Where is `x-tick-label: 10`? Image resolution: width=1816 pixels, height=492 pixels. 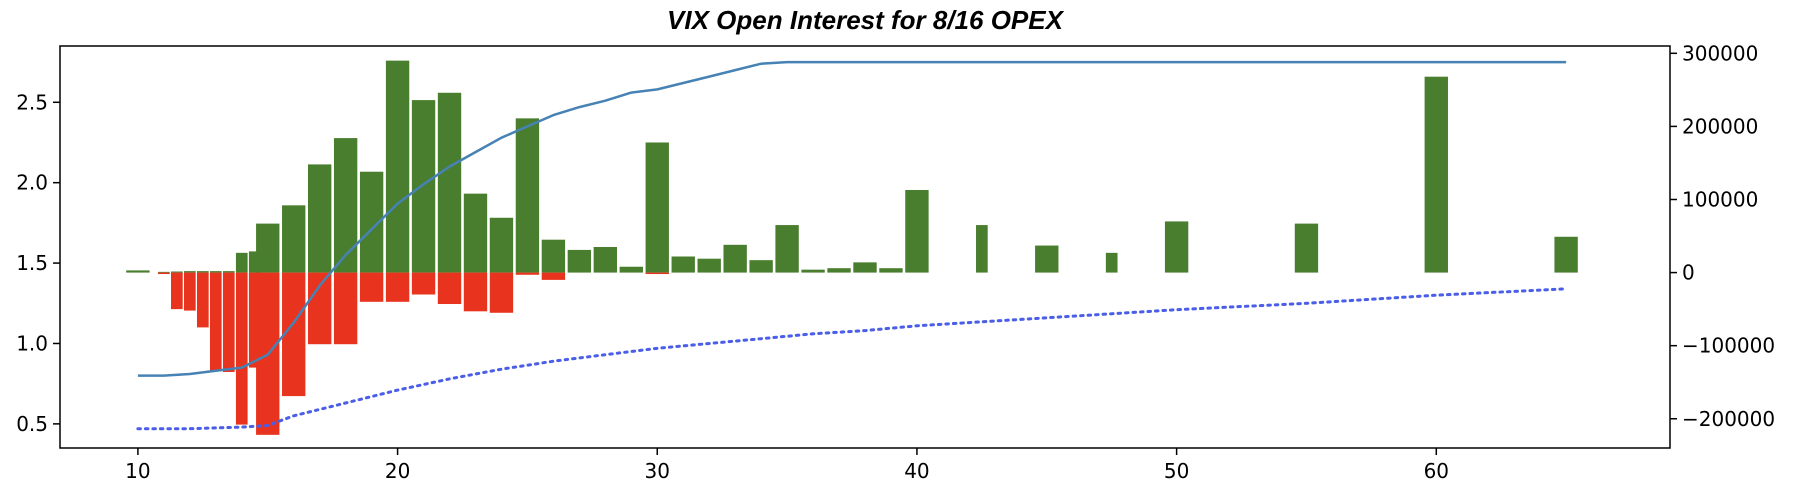
x-tick-label: 10 is located at coordinates (137, 471).